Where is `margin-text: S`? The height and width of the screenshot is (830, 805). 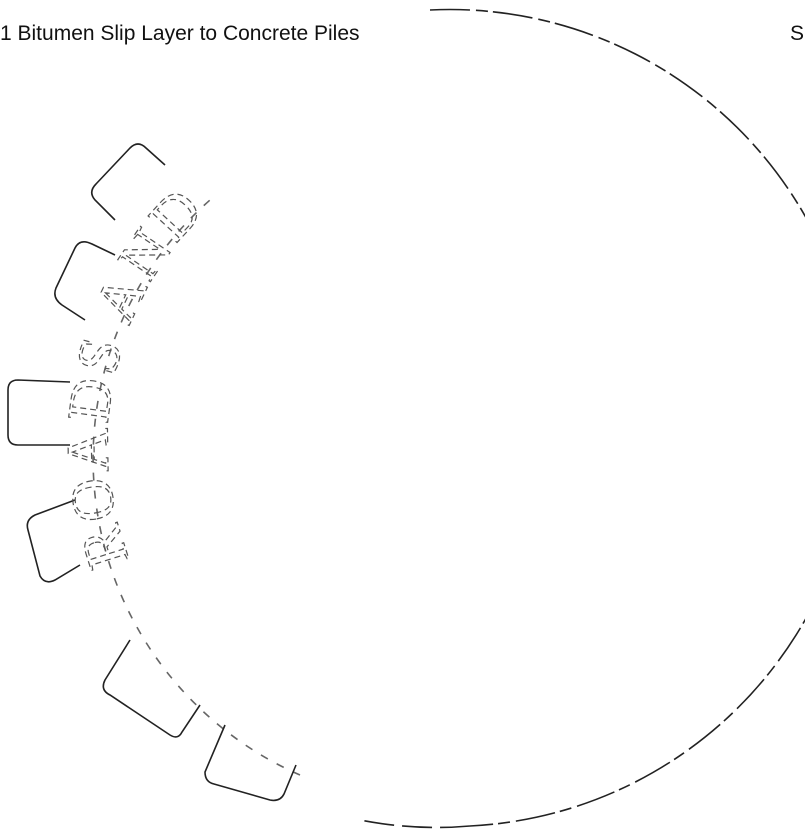 margin-text: S is located at coordinates (797, 33).